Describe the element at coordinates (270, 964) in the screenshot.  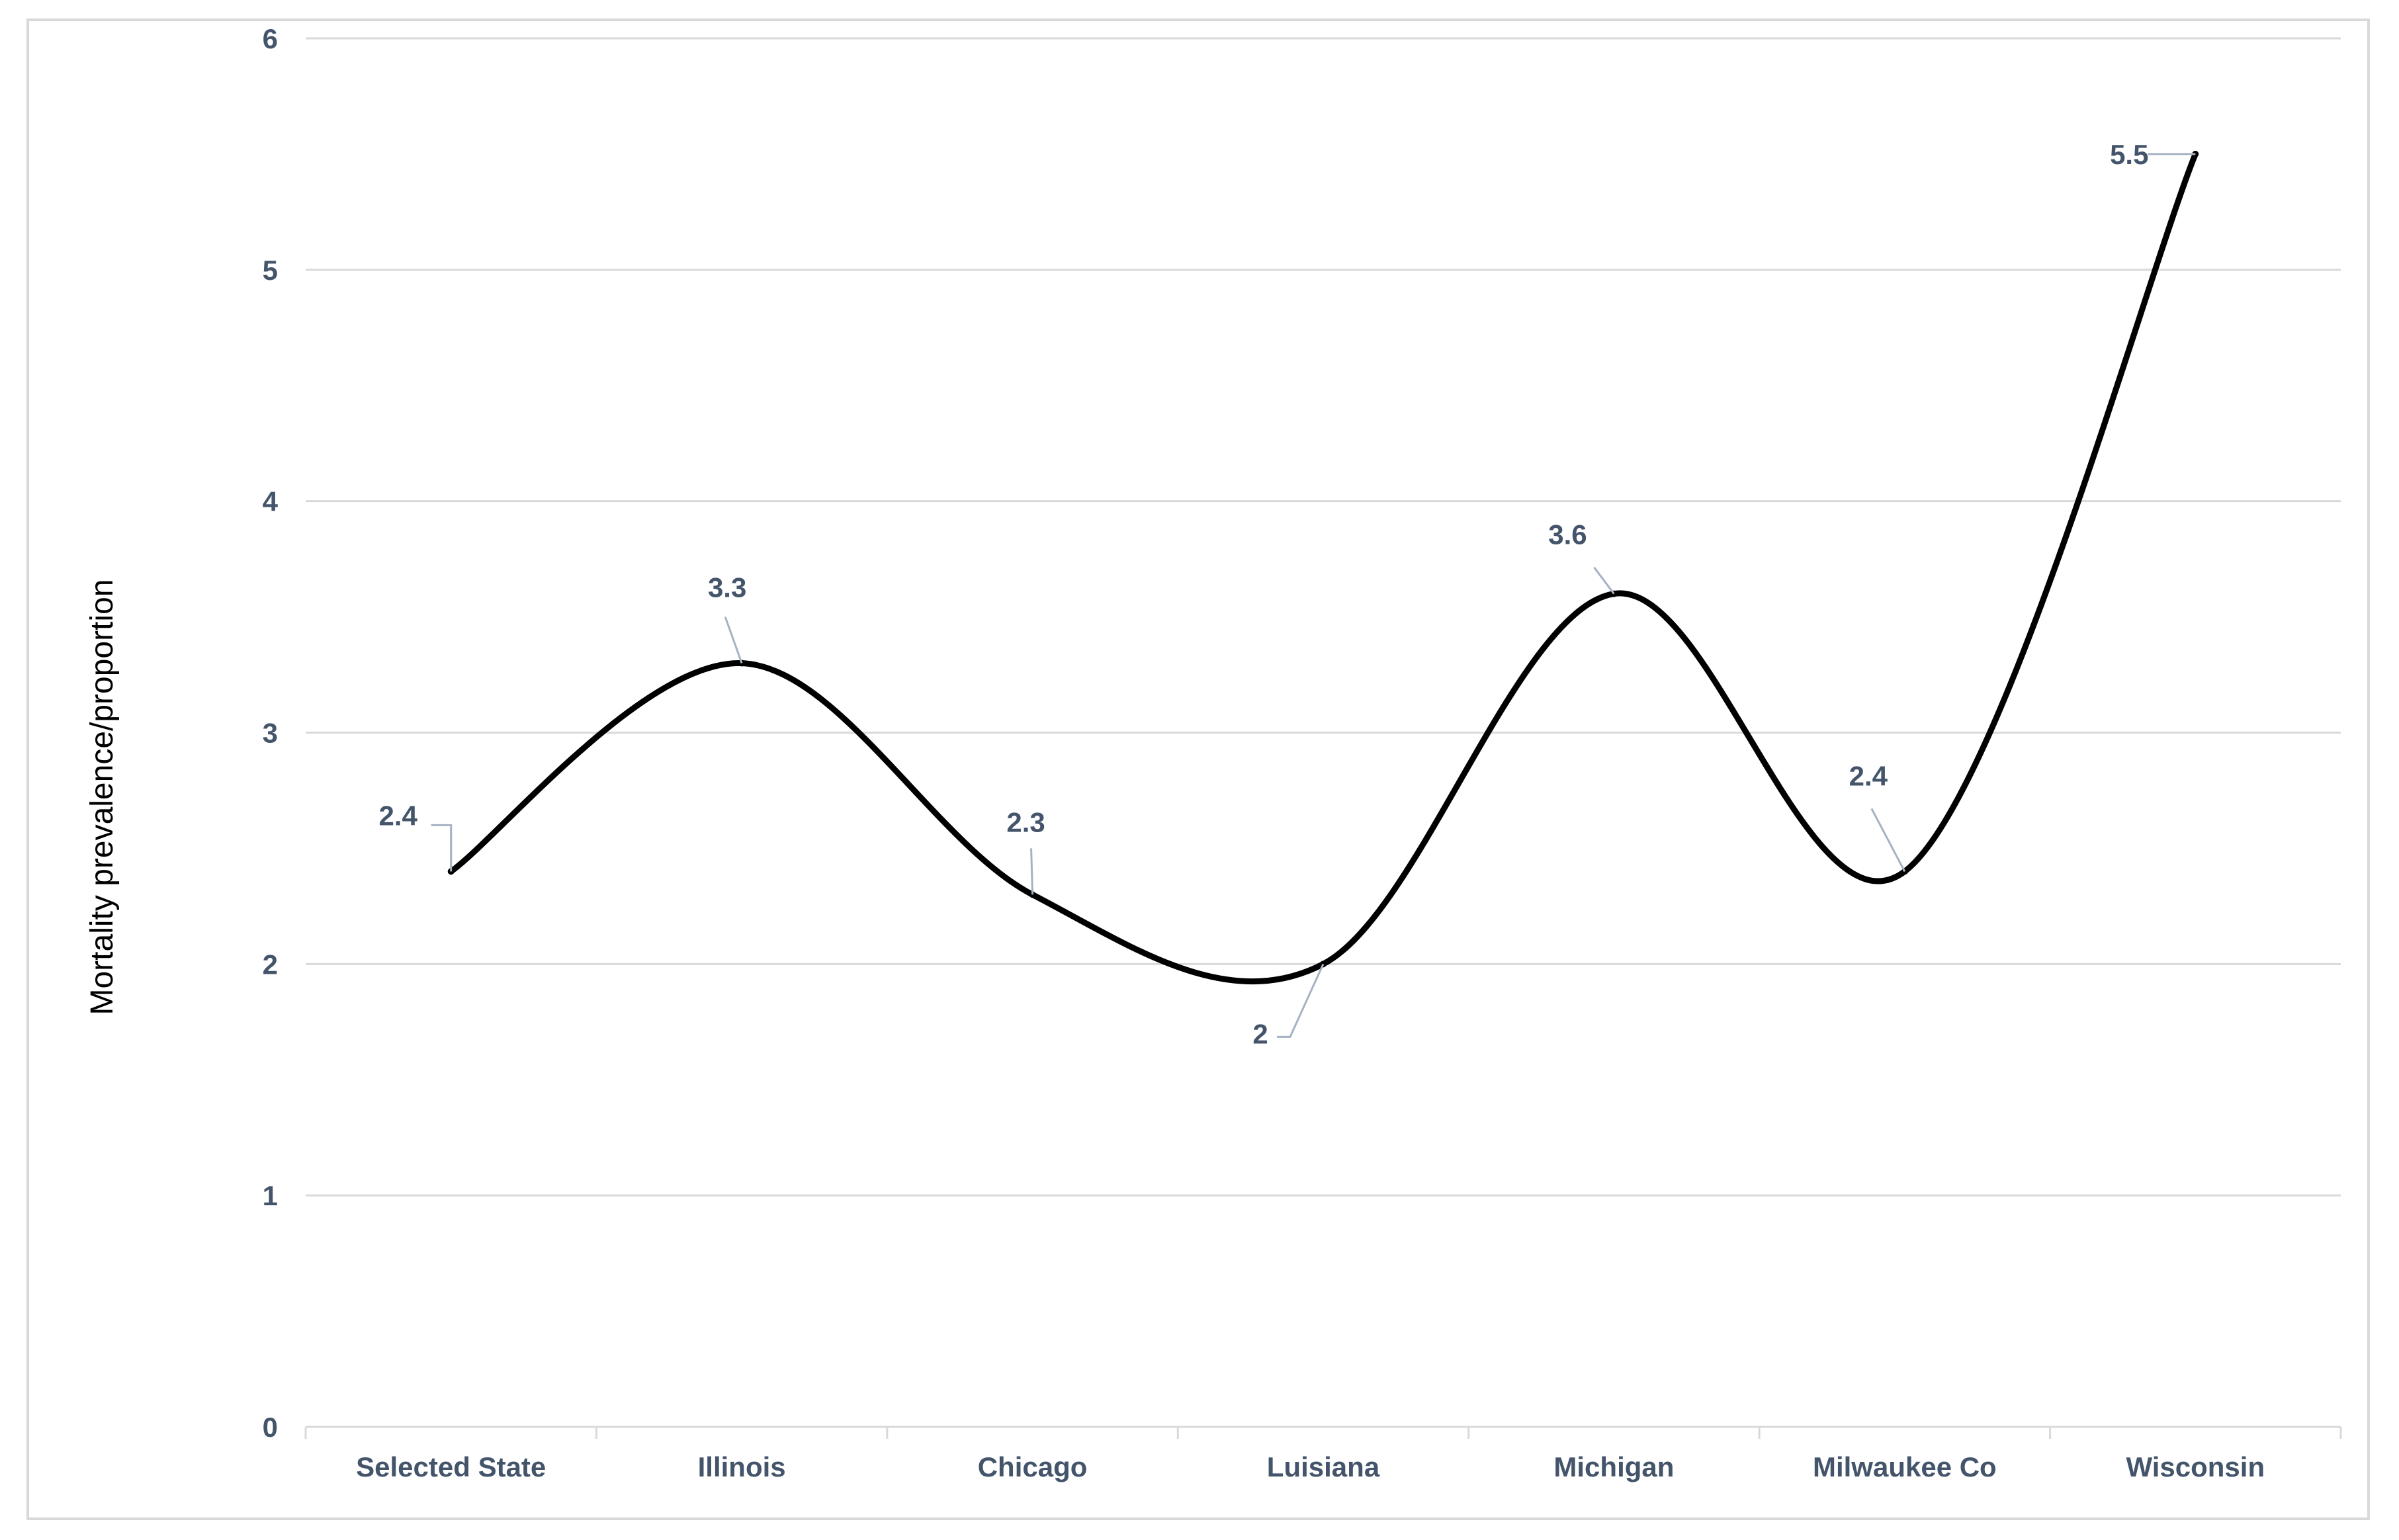
I see `y-tick-label: 2` at that location.